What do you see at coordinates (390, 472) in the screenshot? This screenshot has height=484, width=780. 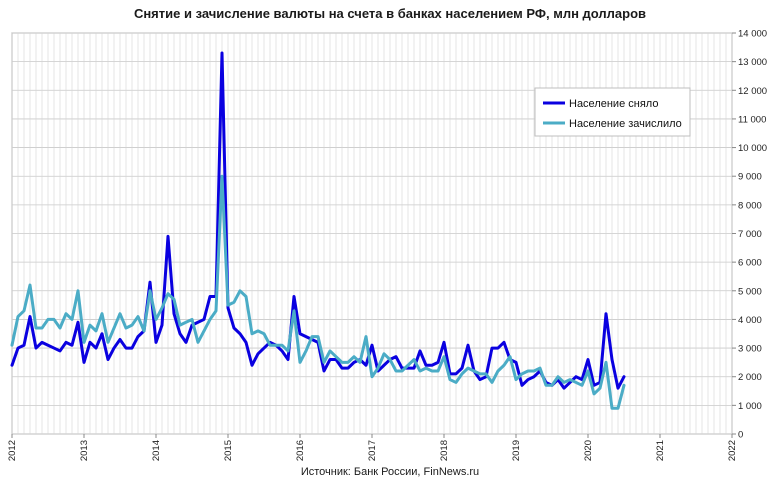 I see `source-note: Источник: Банк России, FinNews.ru` at bounding box center [390, 472].